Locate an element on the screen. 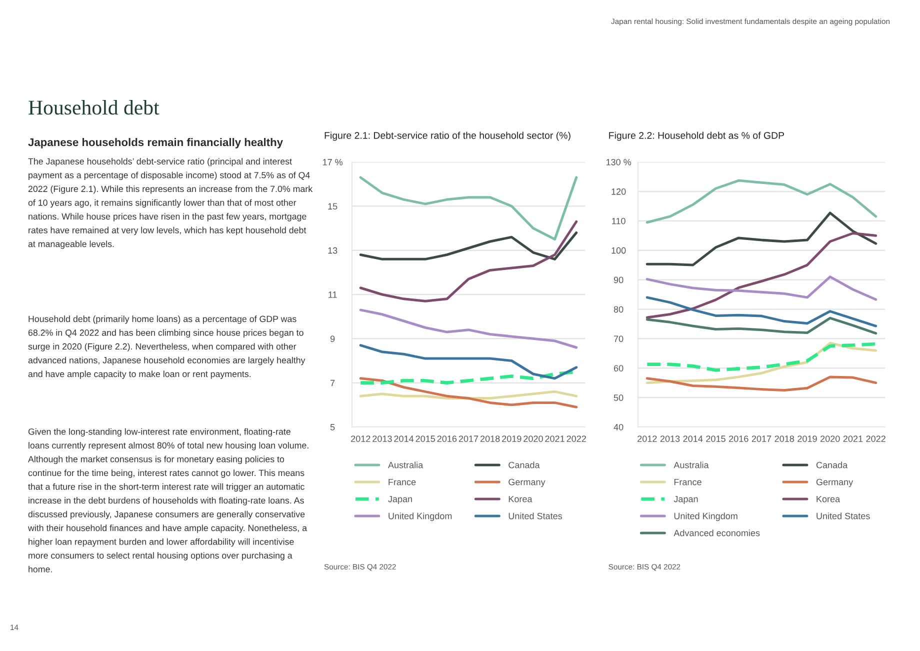 Image resolution: width=920 pixels, height=651 pixels. y-tick-label: 80 is located at coordinates (619, 309).